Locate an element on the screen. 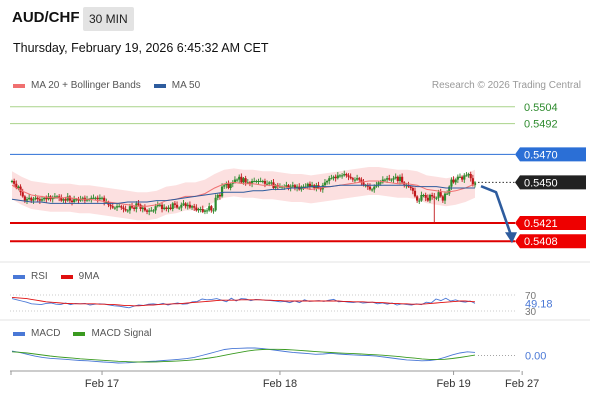 This screenshot has height=400, width=590. x-label-Feb-18: Feb 18 is located at coordinates (280, 384).